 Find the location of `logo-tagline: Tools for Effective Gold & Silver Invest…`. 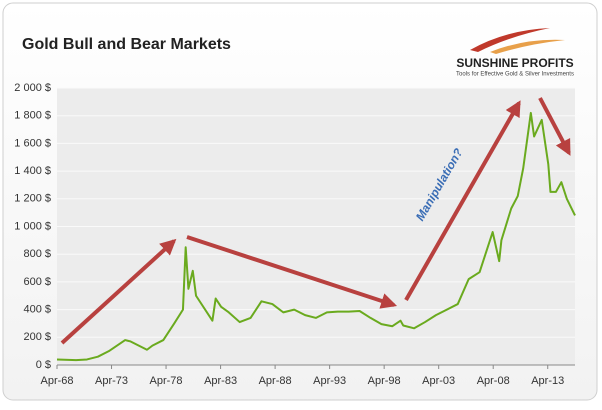

logo-tagline: Tools for Effective Gold & Silver Invest… is located at coordinates (515, 75).